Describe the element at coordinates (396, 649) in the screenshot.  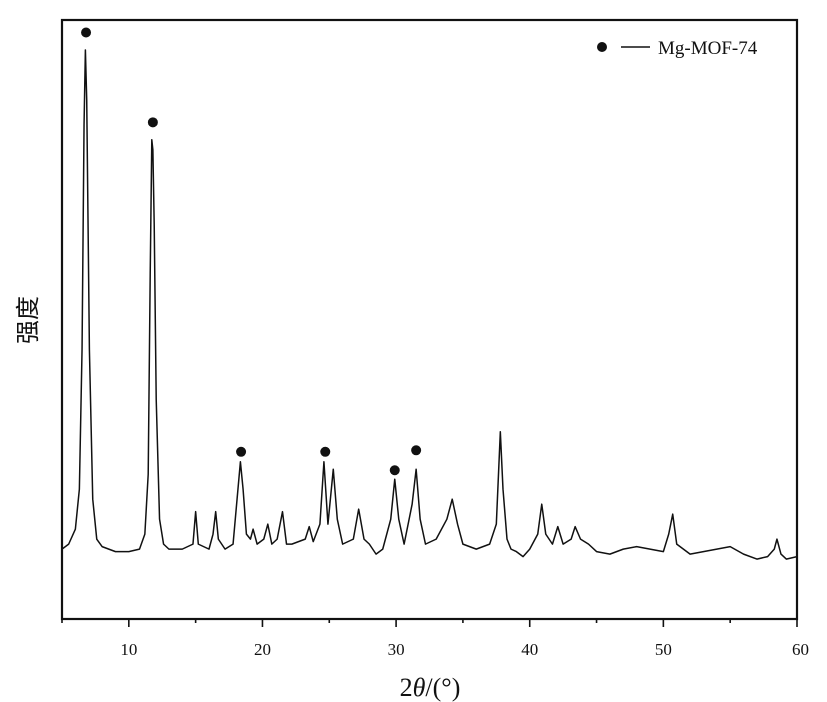
I see `x-tick-label-30: 30` at that location.